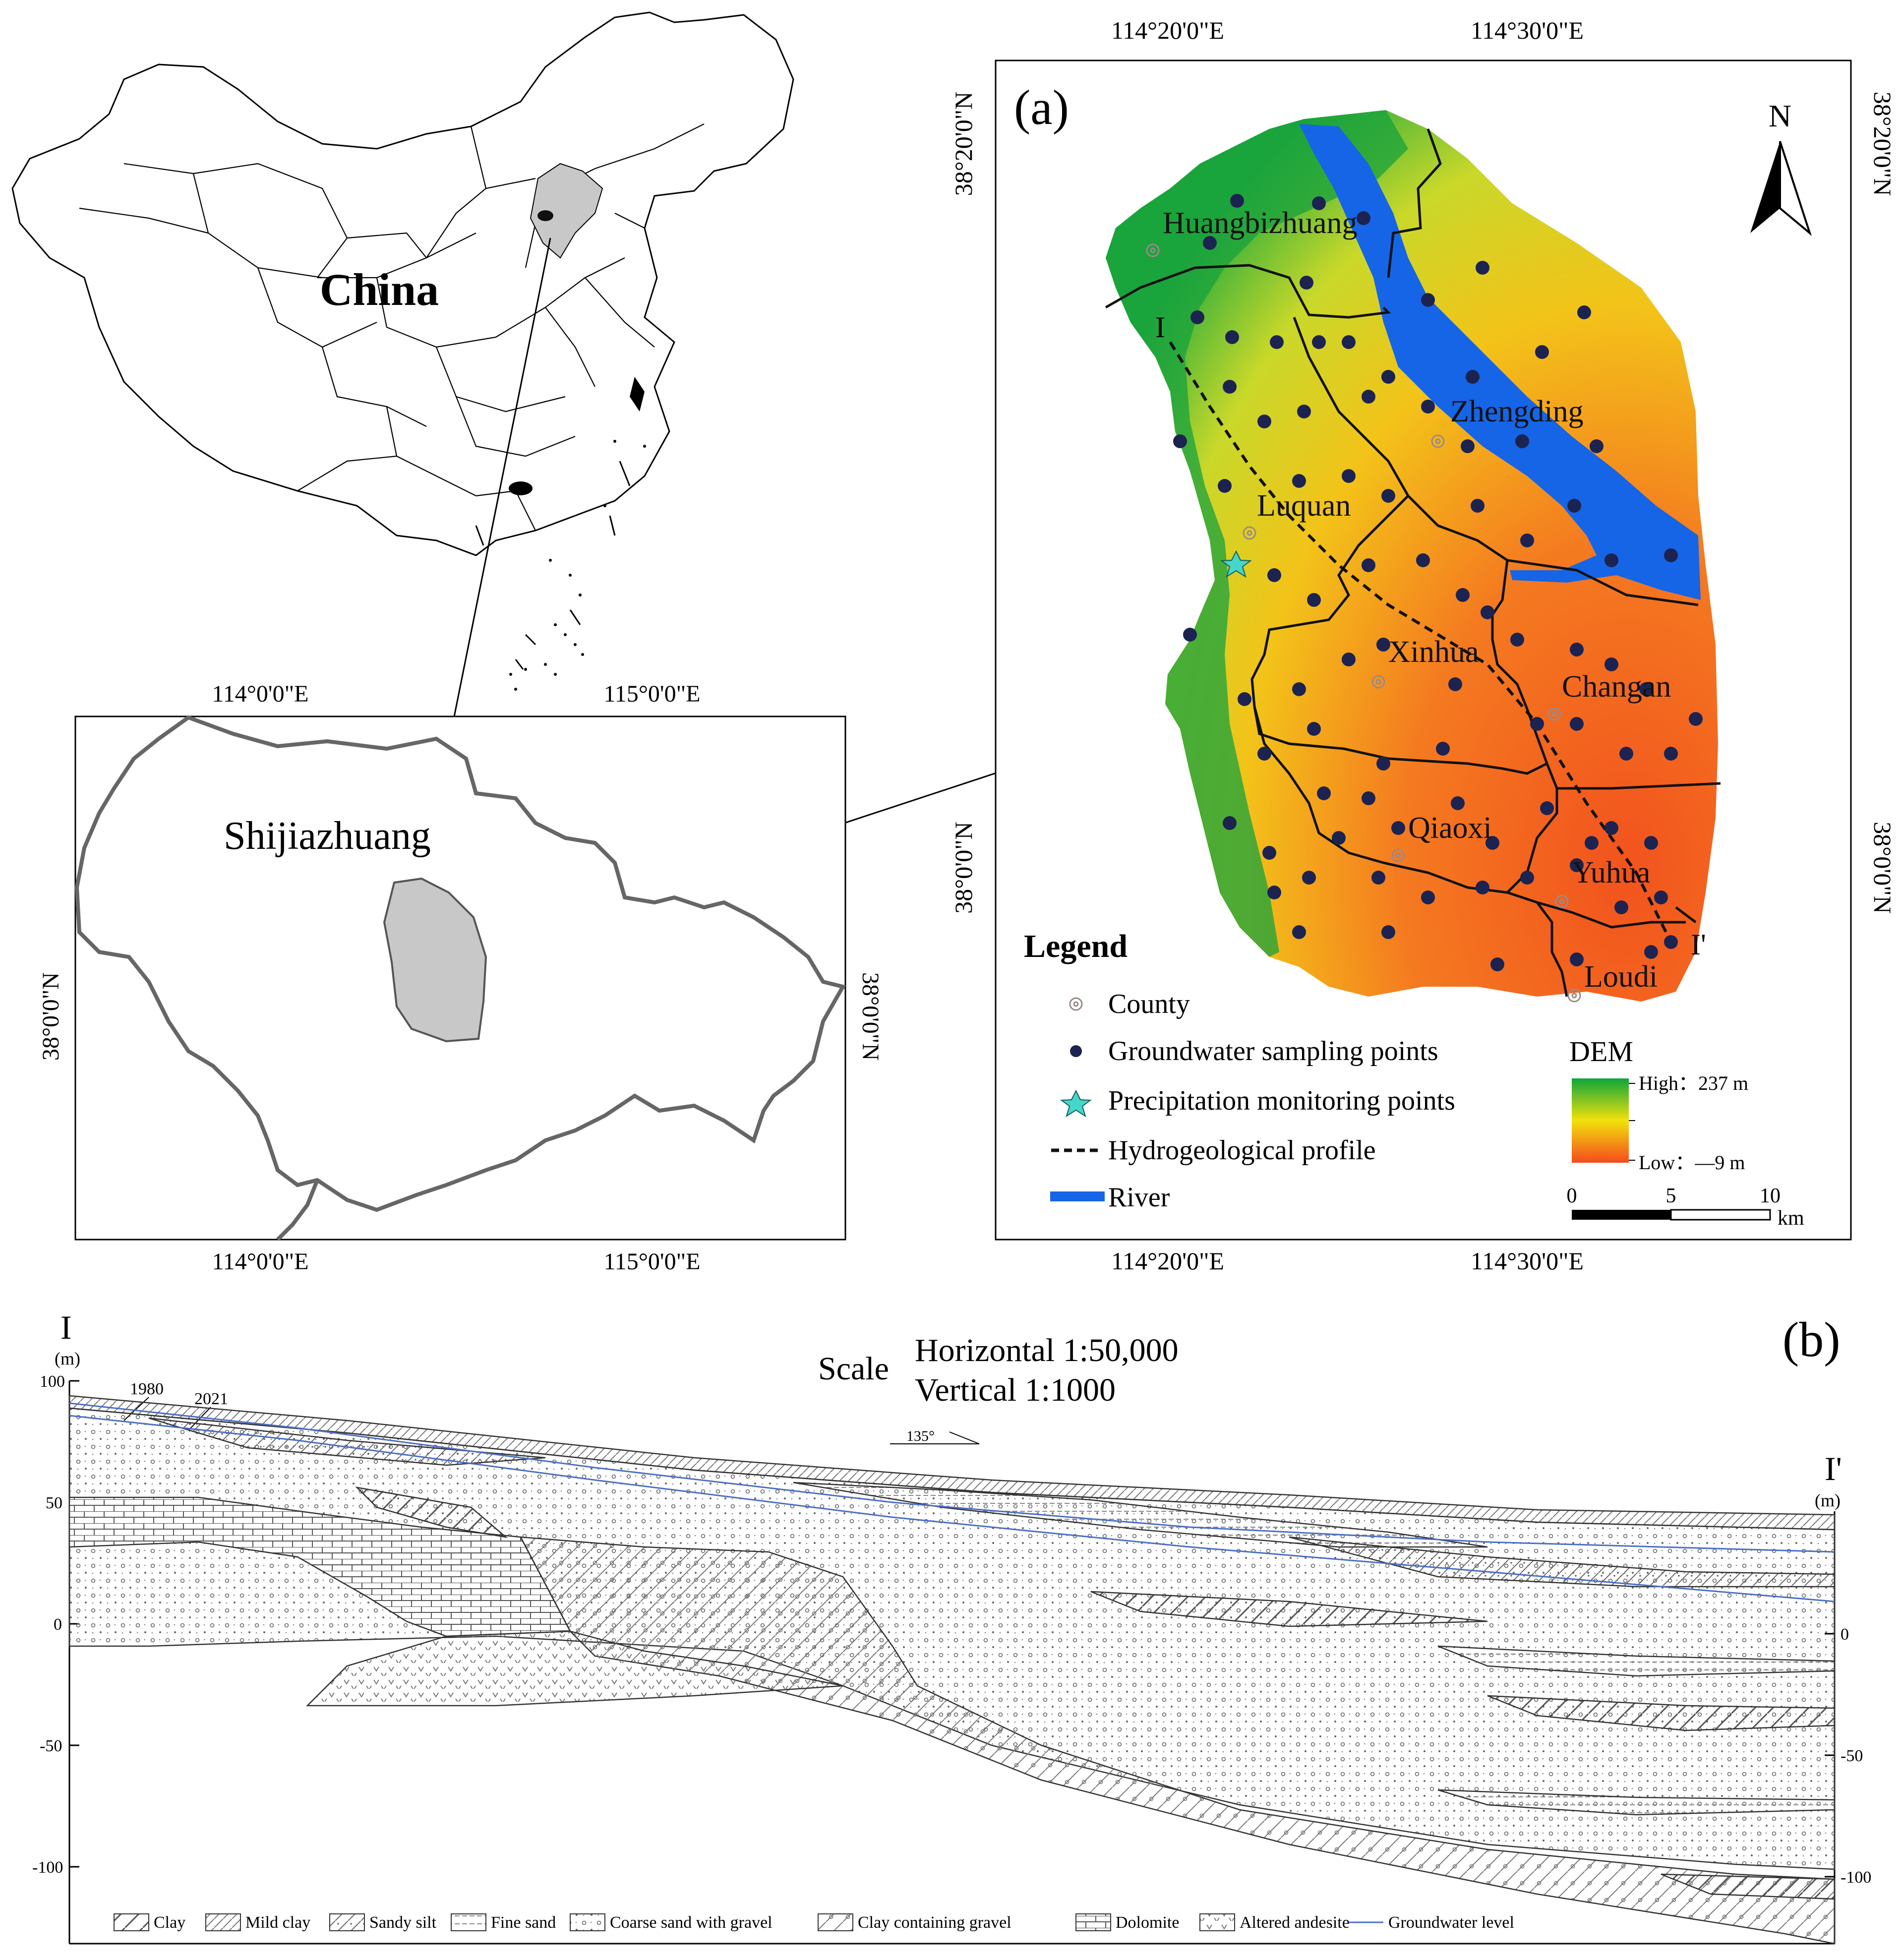 Image resolution: width=1900 pixels, height=1960 pixels. Describe the element at coordinates (952, 1463) in the screenshot. I see `layer-mild-clay-top` at that location.